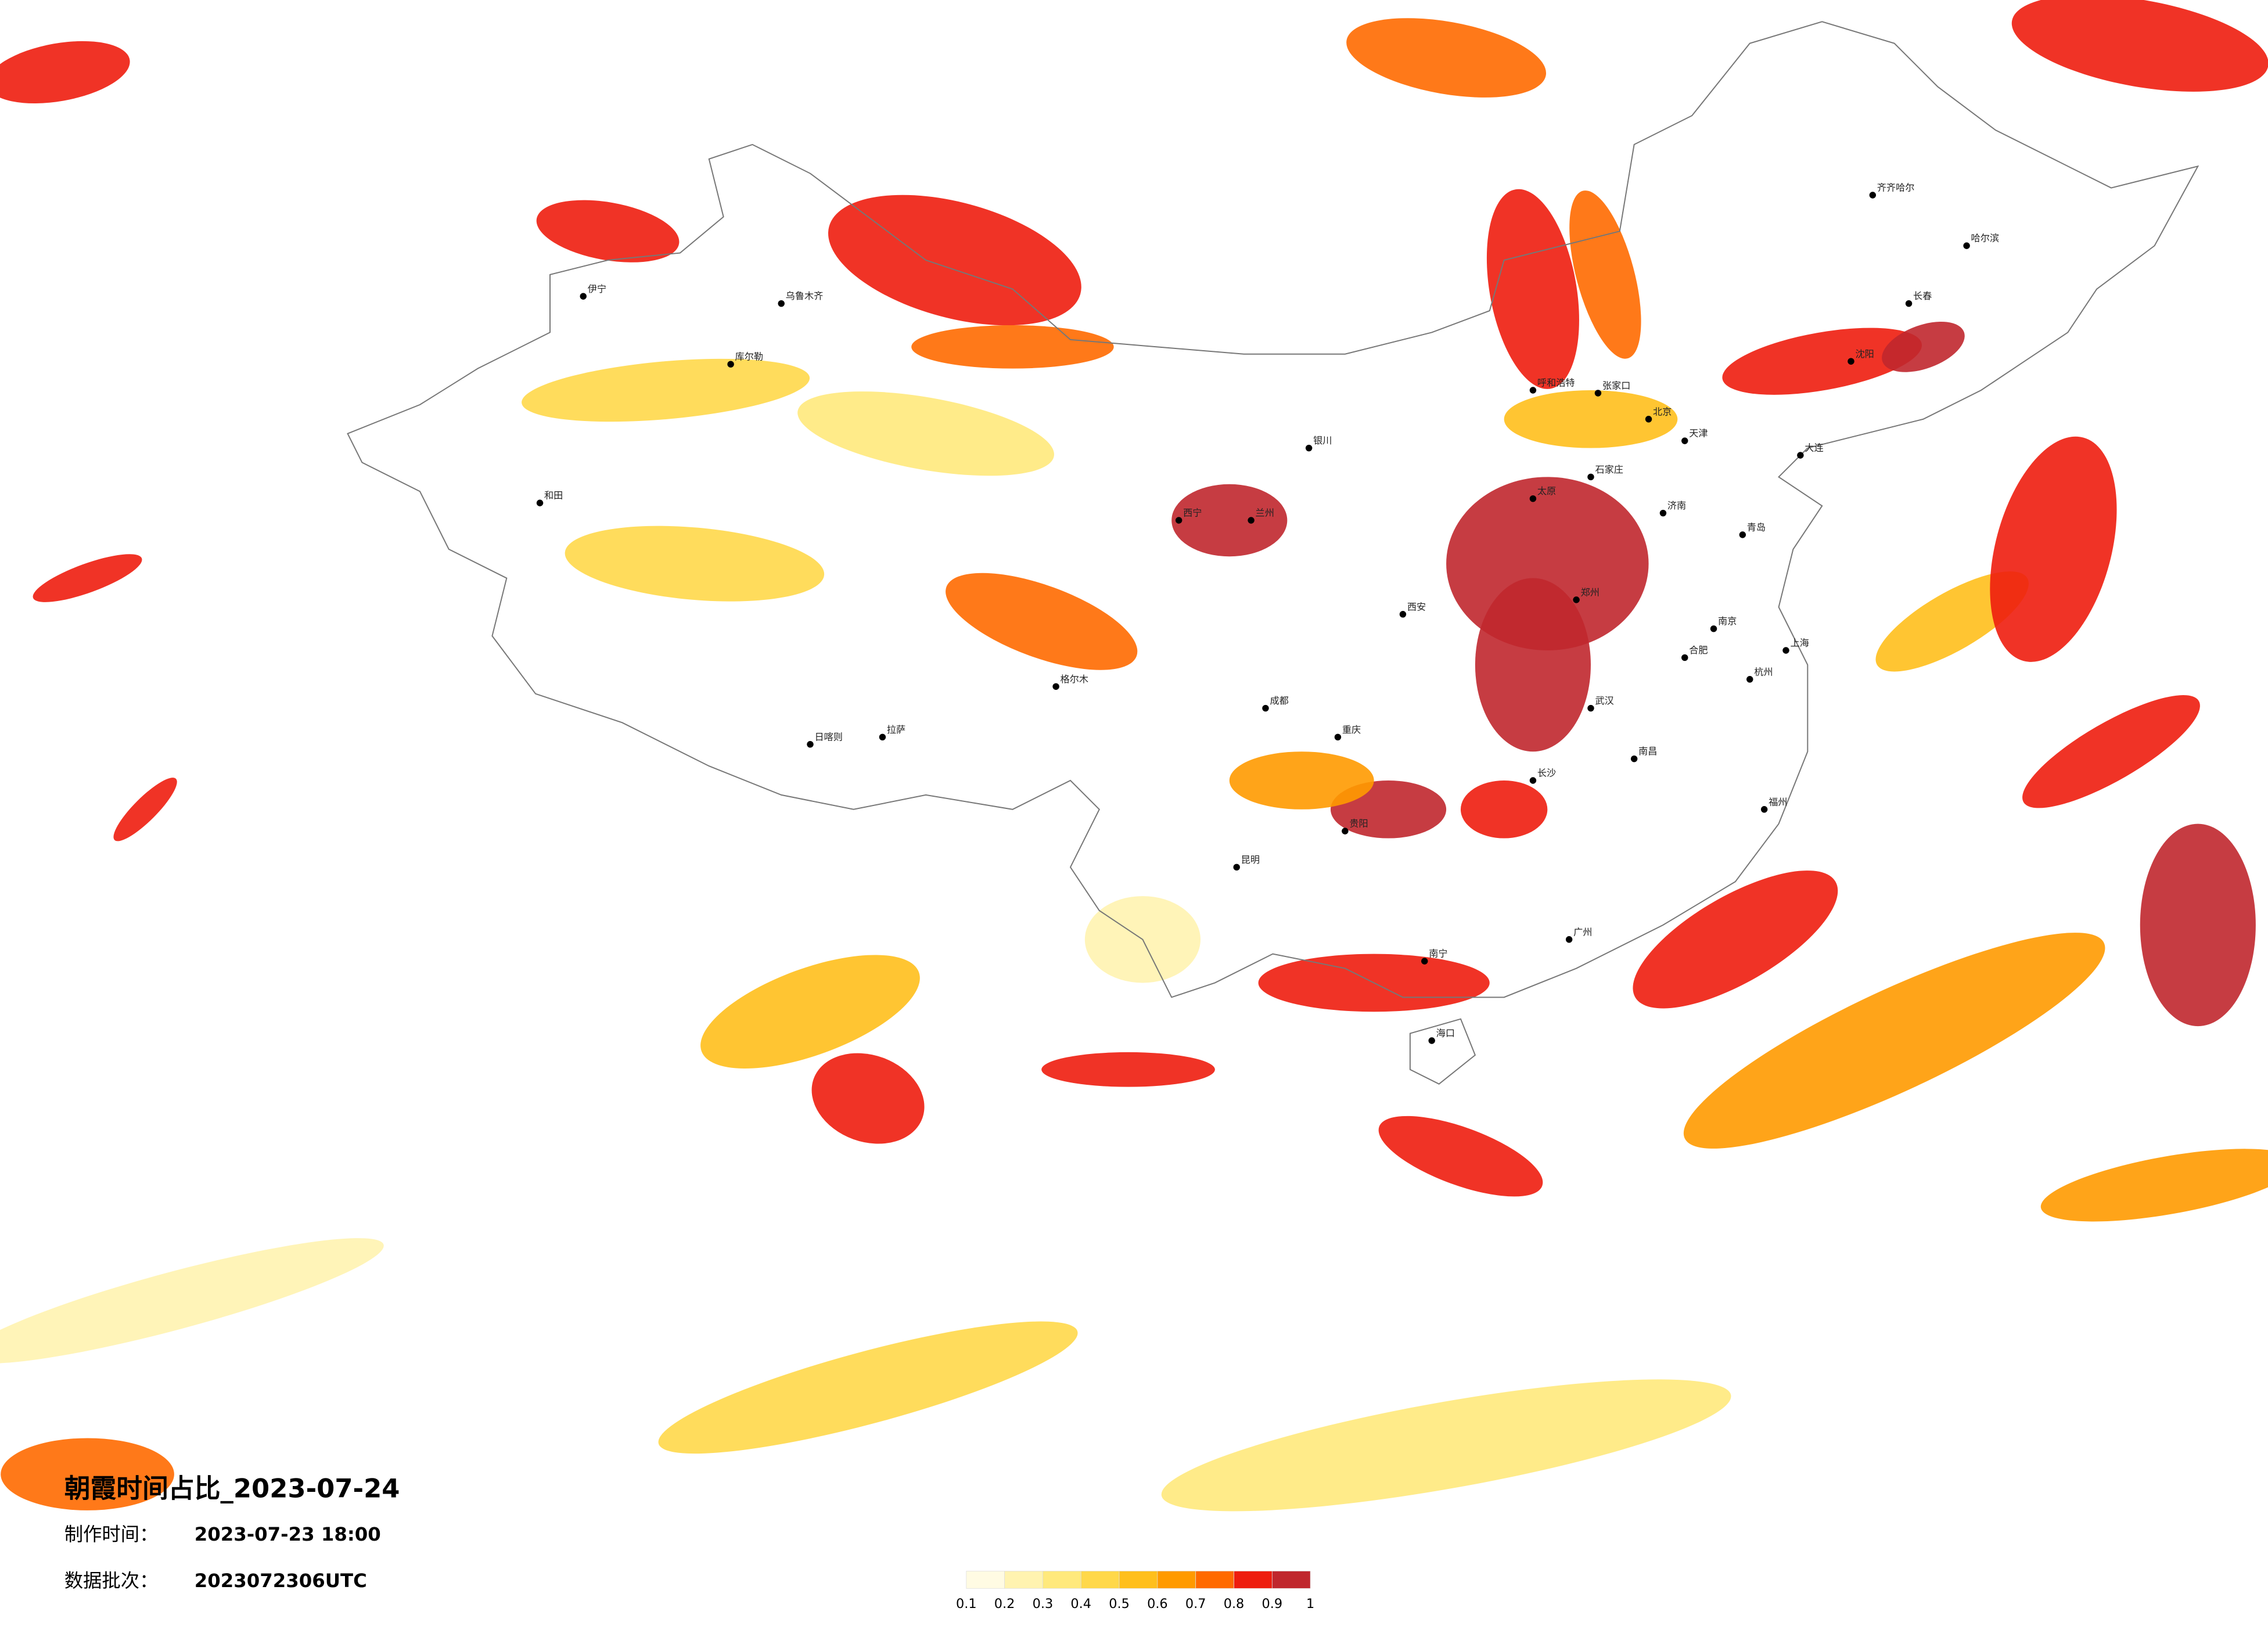 Image resolution: width=2268 pixels, height=1626 pixels. What do you see at coordinates (1157, 1603) in the screenshot?
I see `legend-label: 0.6` at bounding box center [1157, 1603].